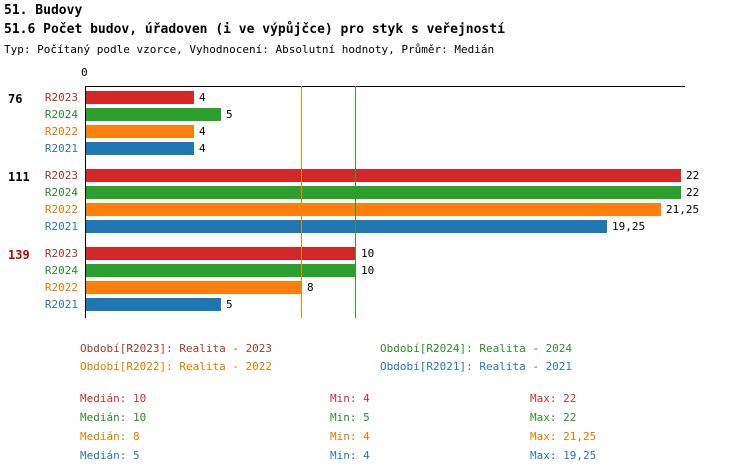  Describe the element at coordinates (563, 436) in the screenshot. I see `stat-max: Max: 21,25` at that location.